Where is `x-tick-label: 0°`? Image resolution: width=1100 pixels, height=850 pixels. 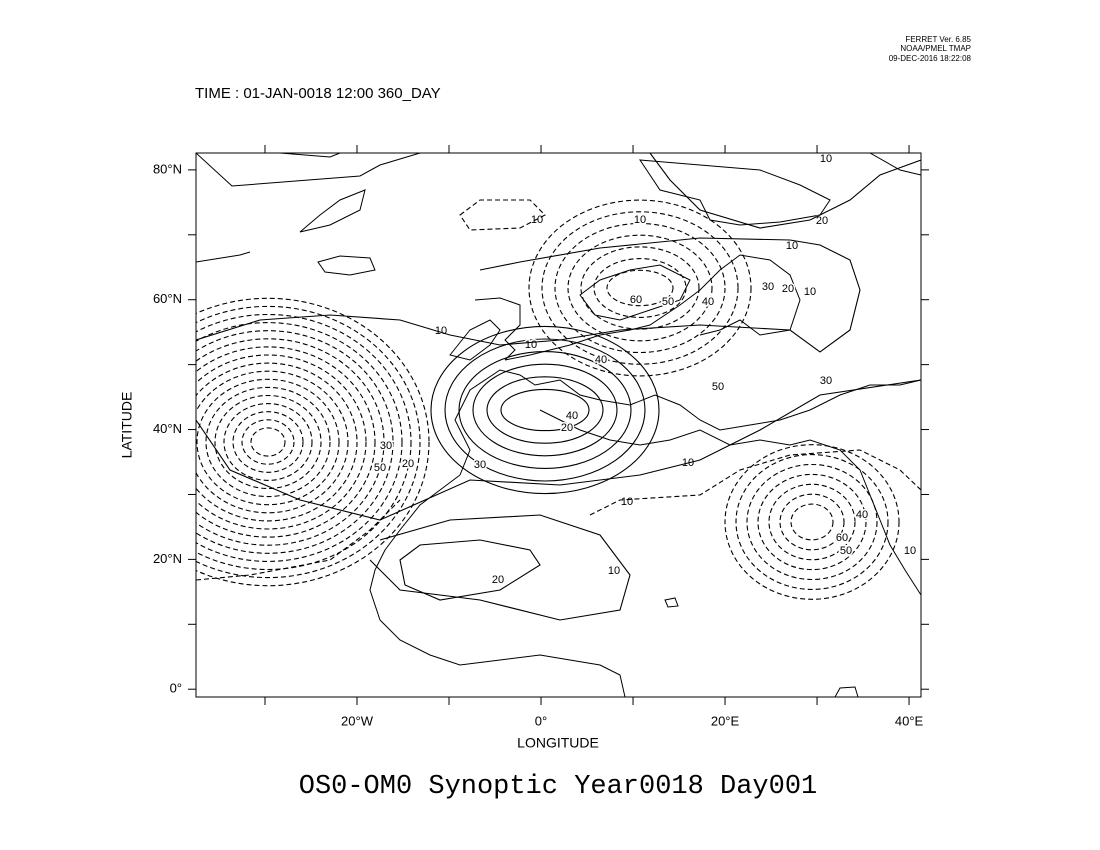
x-tick-label: 0° is located at coordinates (541, 720).